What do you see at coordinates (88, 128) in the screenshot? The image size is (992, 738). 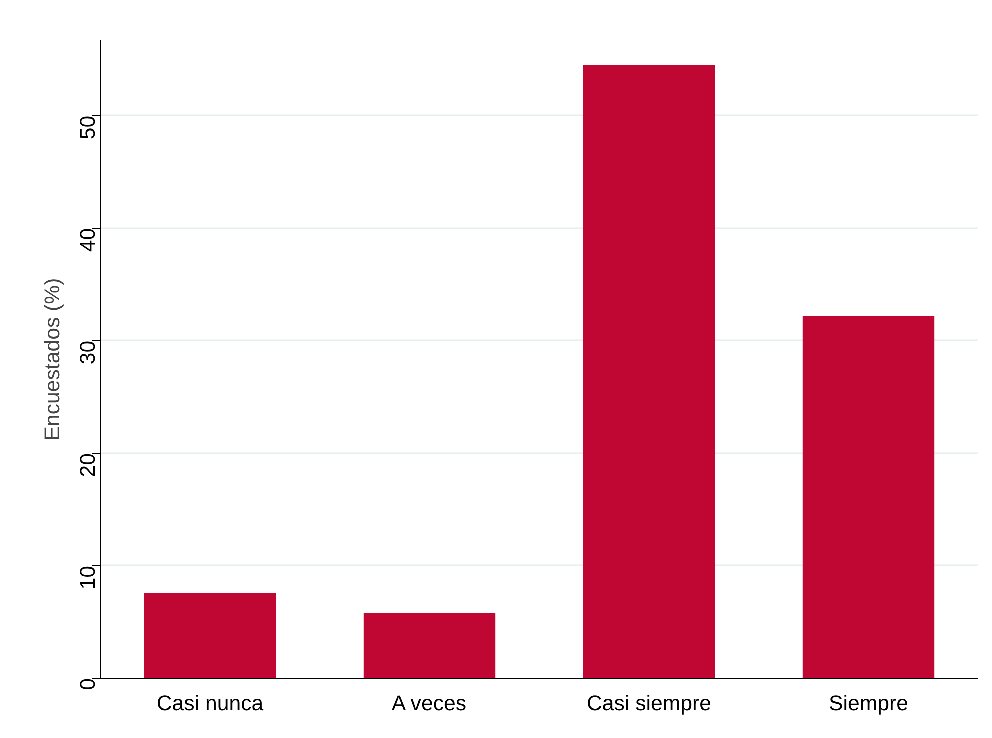 I see `y-tick-label: 50` at bounding box center [88, 128].